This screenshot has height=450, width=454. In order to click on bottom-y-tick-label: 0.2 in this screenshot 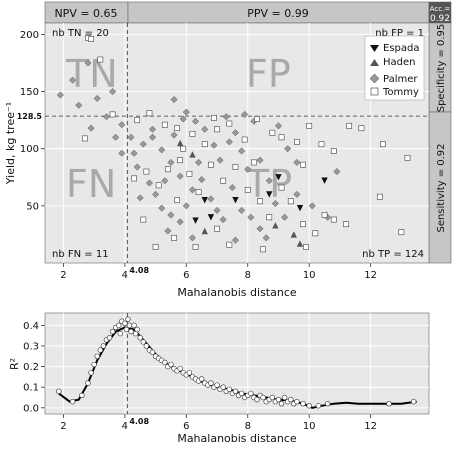, I will do `click(31, 367)`.